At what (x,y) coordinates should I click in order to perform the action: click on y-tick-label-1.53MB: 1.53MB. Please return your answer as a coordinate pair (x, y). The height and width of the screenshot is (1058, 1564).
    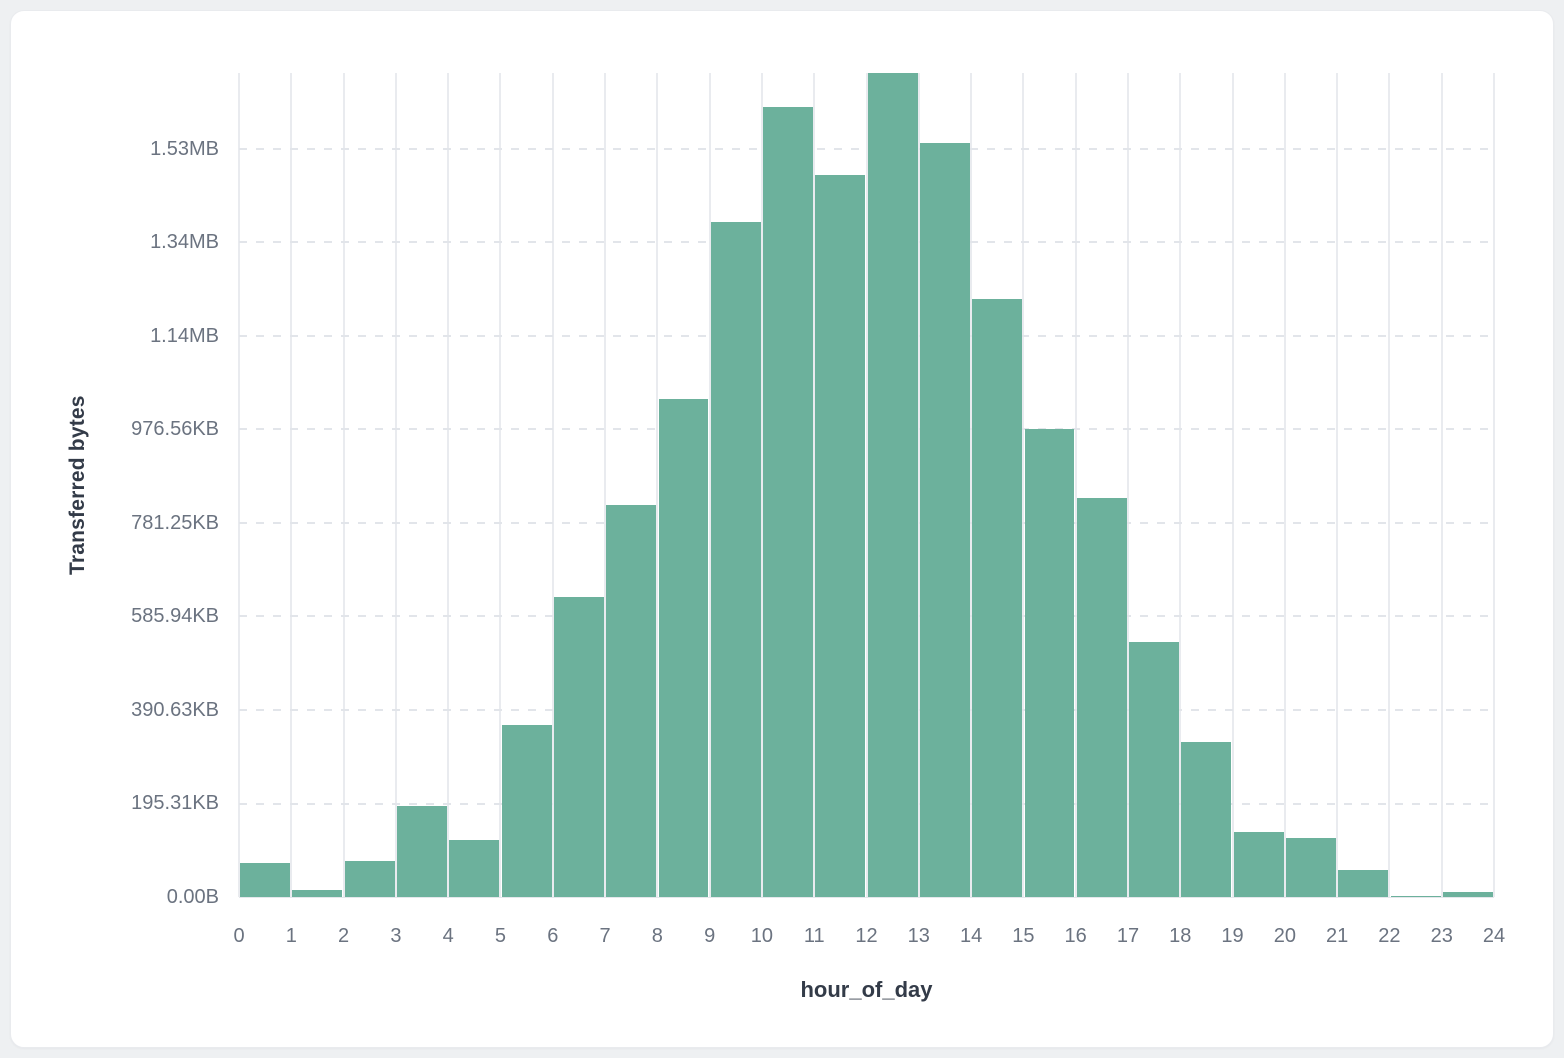
    Looking at the image, I should click on (184, 148).